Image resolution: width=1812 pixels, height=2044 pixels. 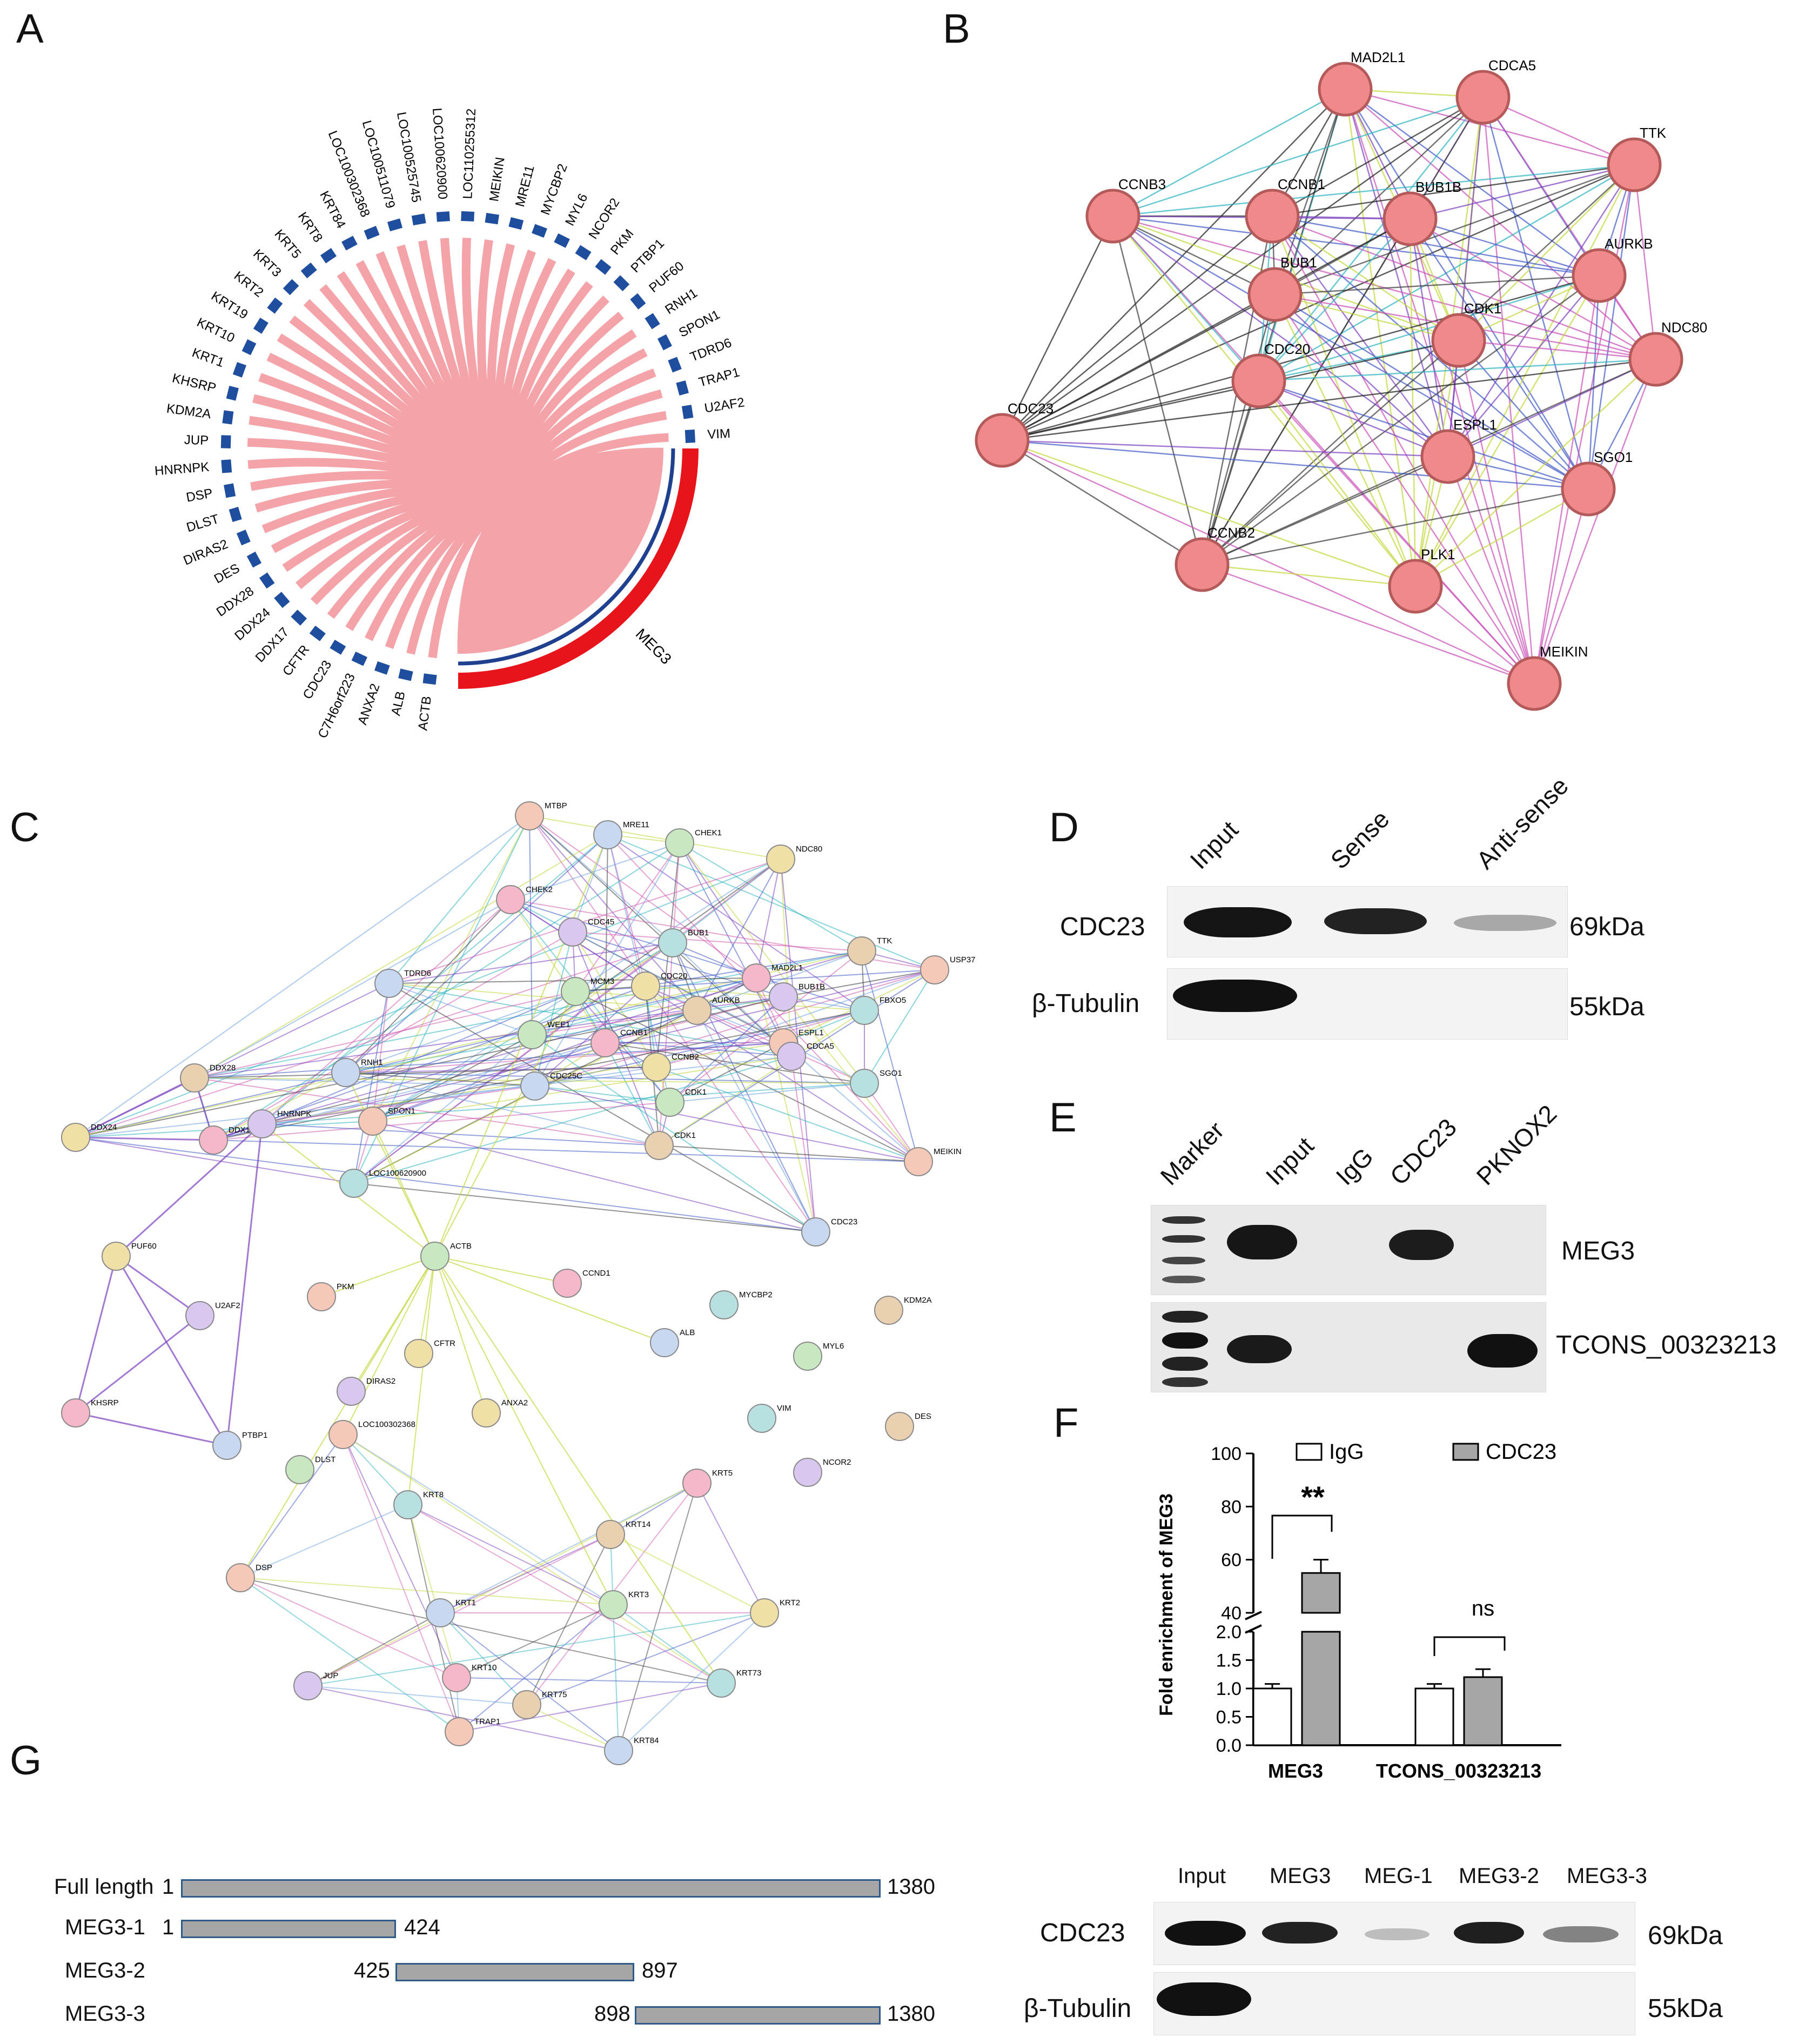 What do you see at coordinates (575, 991) in the screenshot?
I see `node-mcm3` at bounding box center [575, 991].